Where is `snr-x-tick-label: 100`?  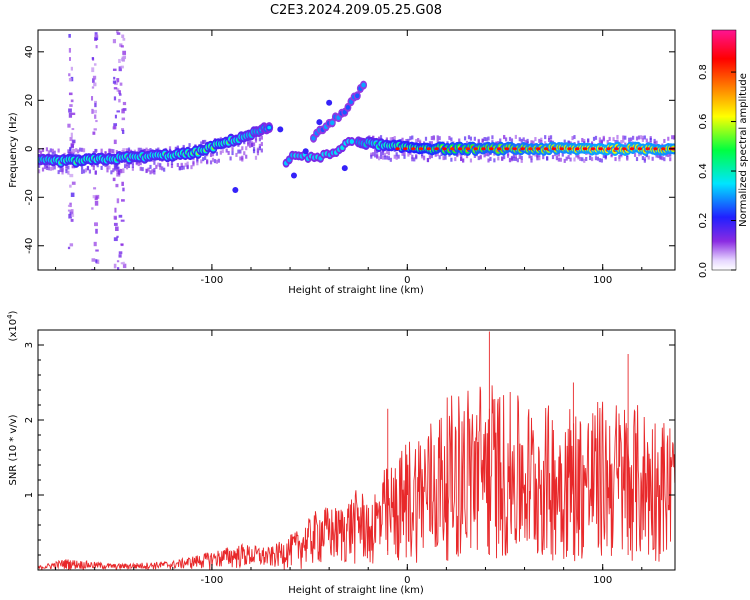 snr-x-tick-label: 100 is located at coordinates (602, 580).